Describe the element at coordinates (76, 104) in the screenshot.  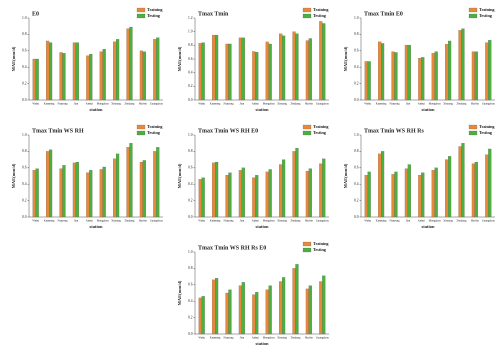
I see `x-tick-label: Jian` at that location.